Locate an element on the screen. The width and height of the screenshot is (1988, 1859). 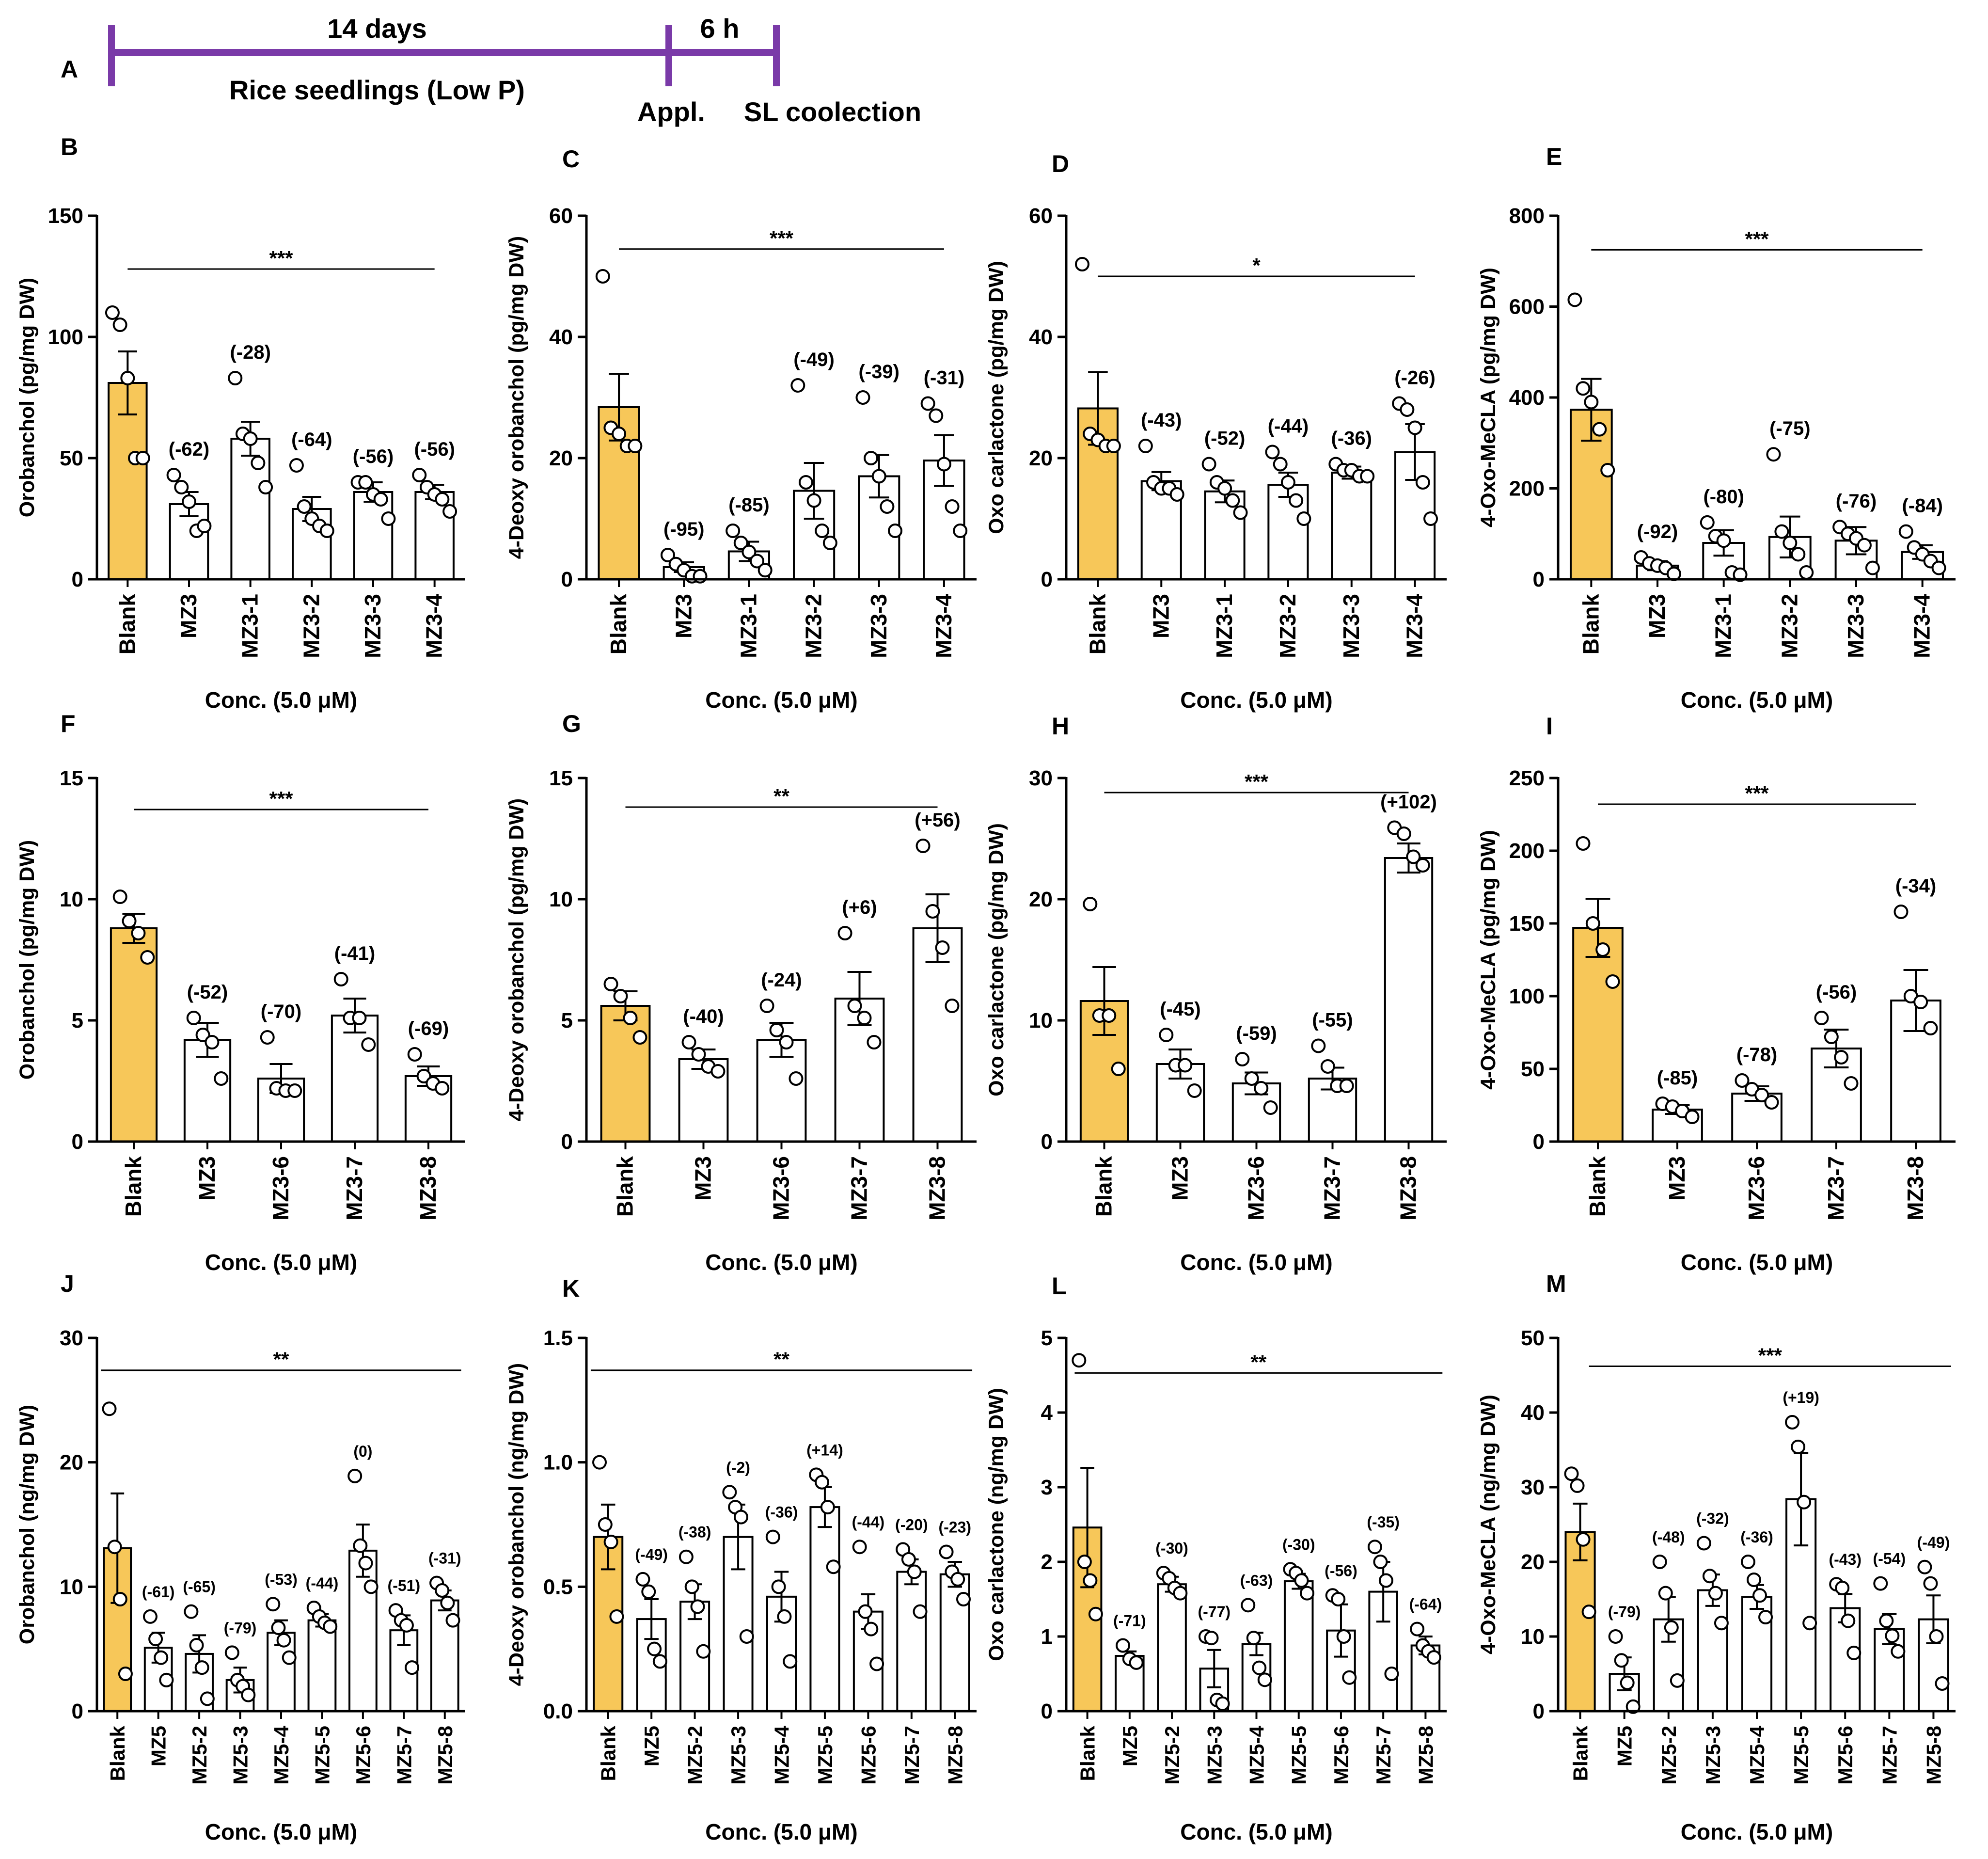
y-axis-title-g: 4-Deoxy orobanchol (pg/mg DW) is located at coordinates (517, 960).